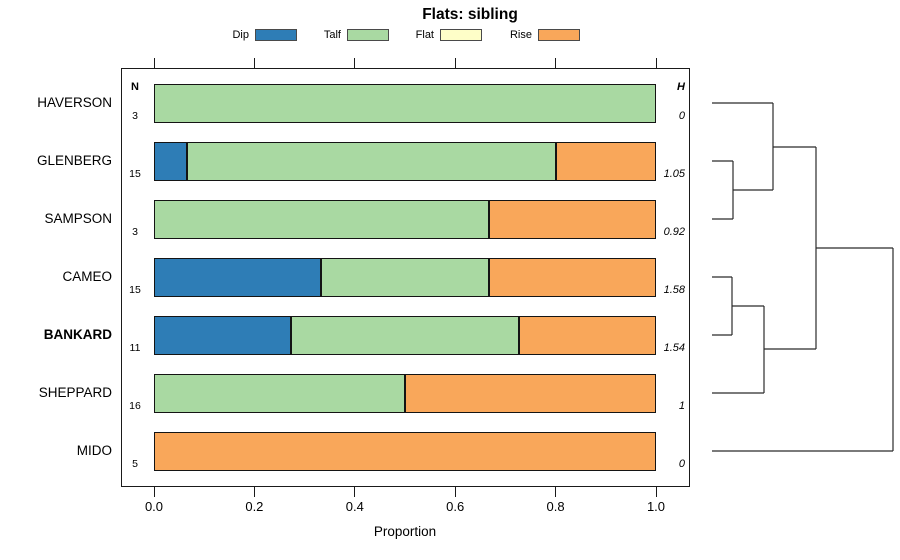 This screenshot has height=560, width=900. What do you see at coordinates (520, 35) in the screenshot?
I see `legend-label: Rise` at bounding box center [520, 35].